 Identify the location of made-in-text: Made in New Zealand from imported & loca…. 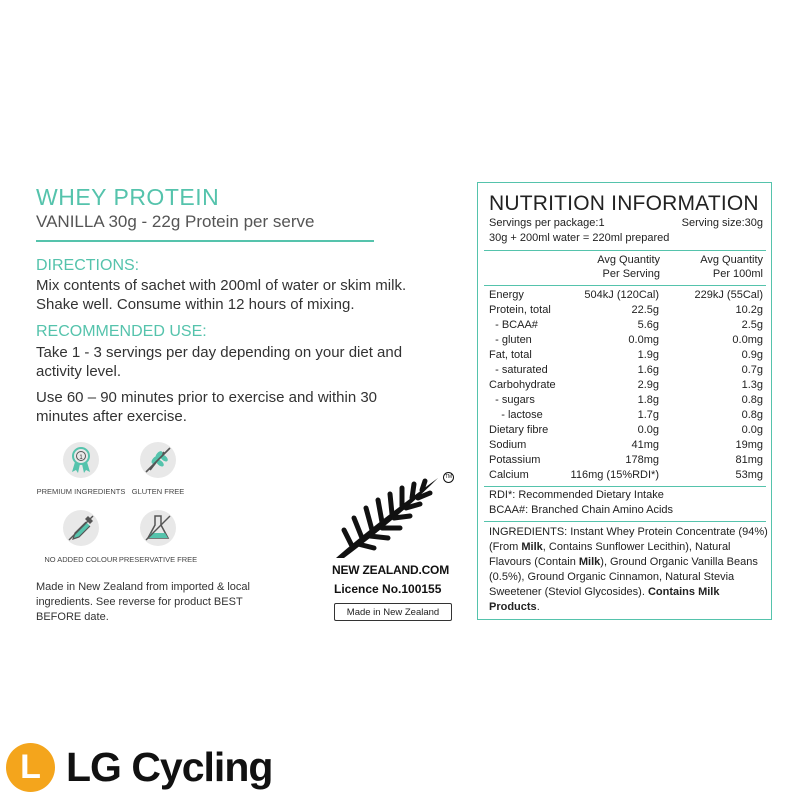
(143, 602).